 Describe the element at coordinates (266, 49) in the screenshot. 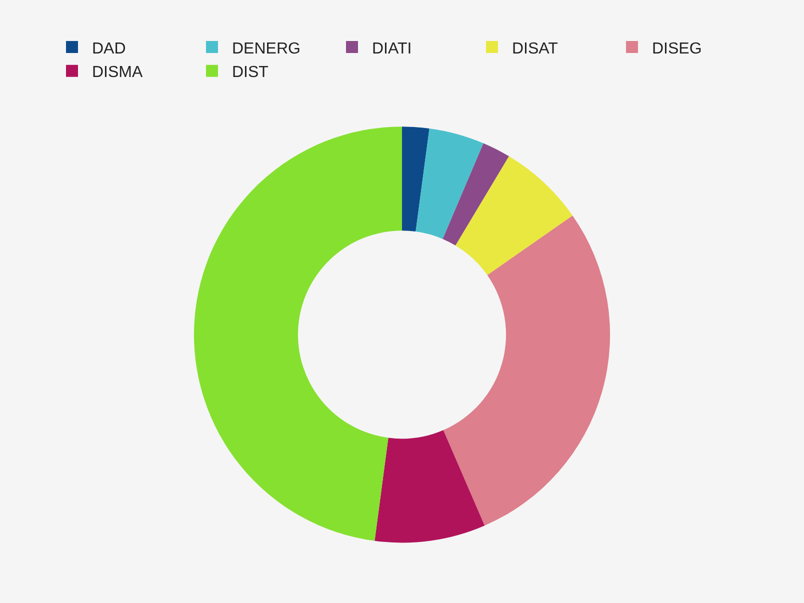

I see `legend-label: DENERG` at that location.